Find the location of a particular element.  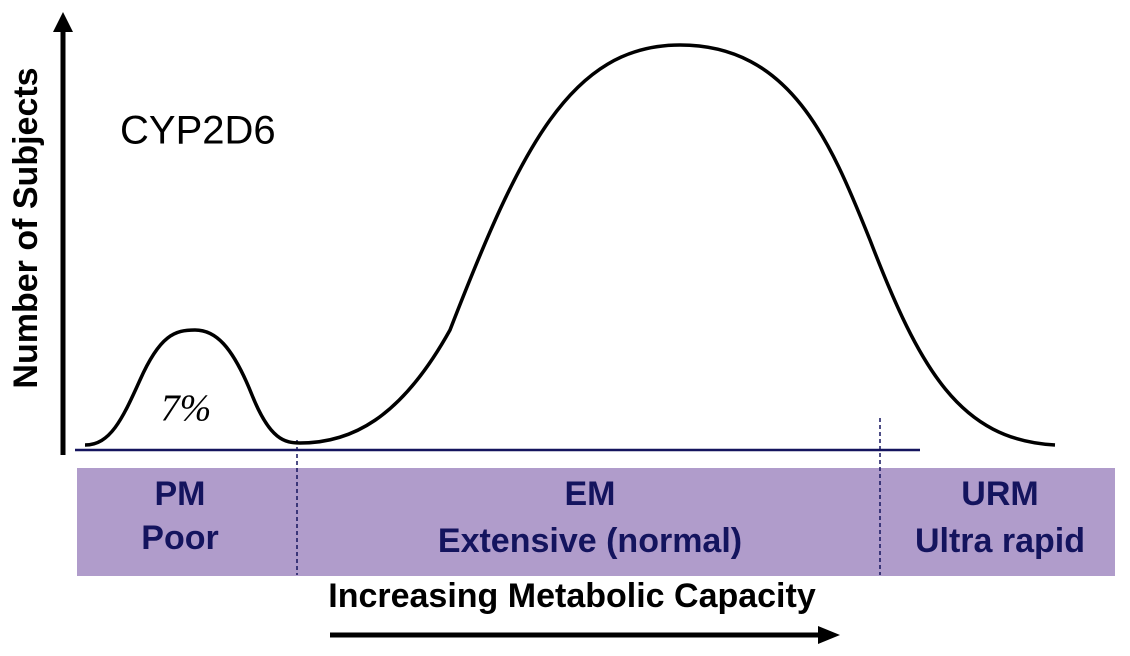

group-code: URM is located at coordinates (999, 494).